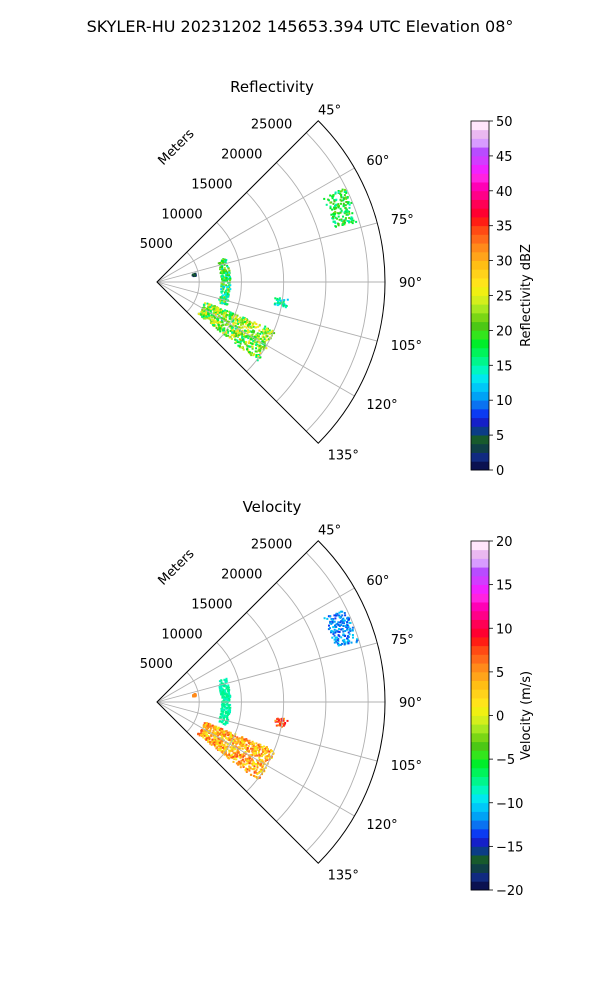  Describe the element at coordinates (267, 731) in the screenshot. I see `azimuth-line` at that location.